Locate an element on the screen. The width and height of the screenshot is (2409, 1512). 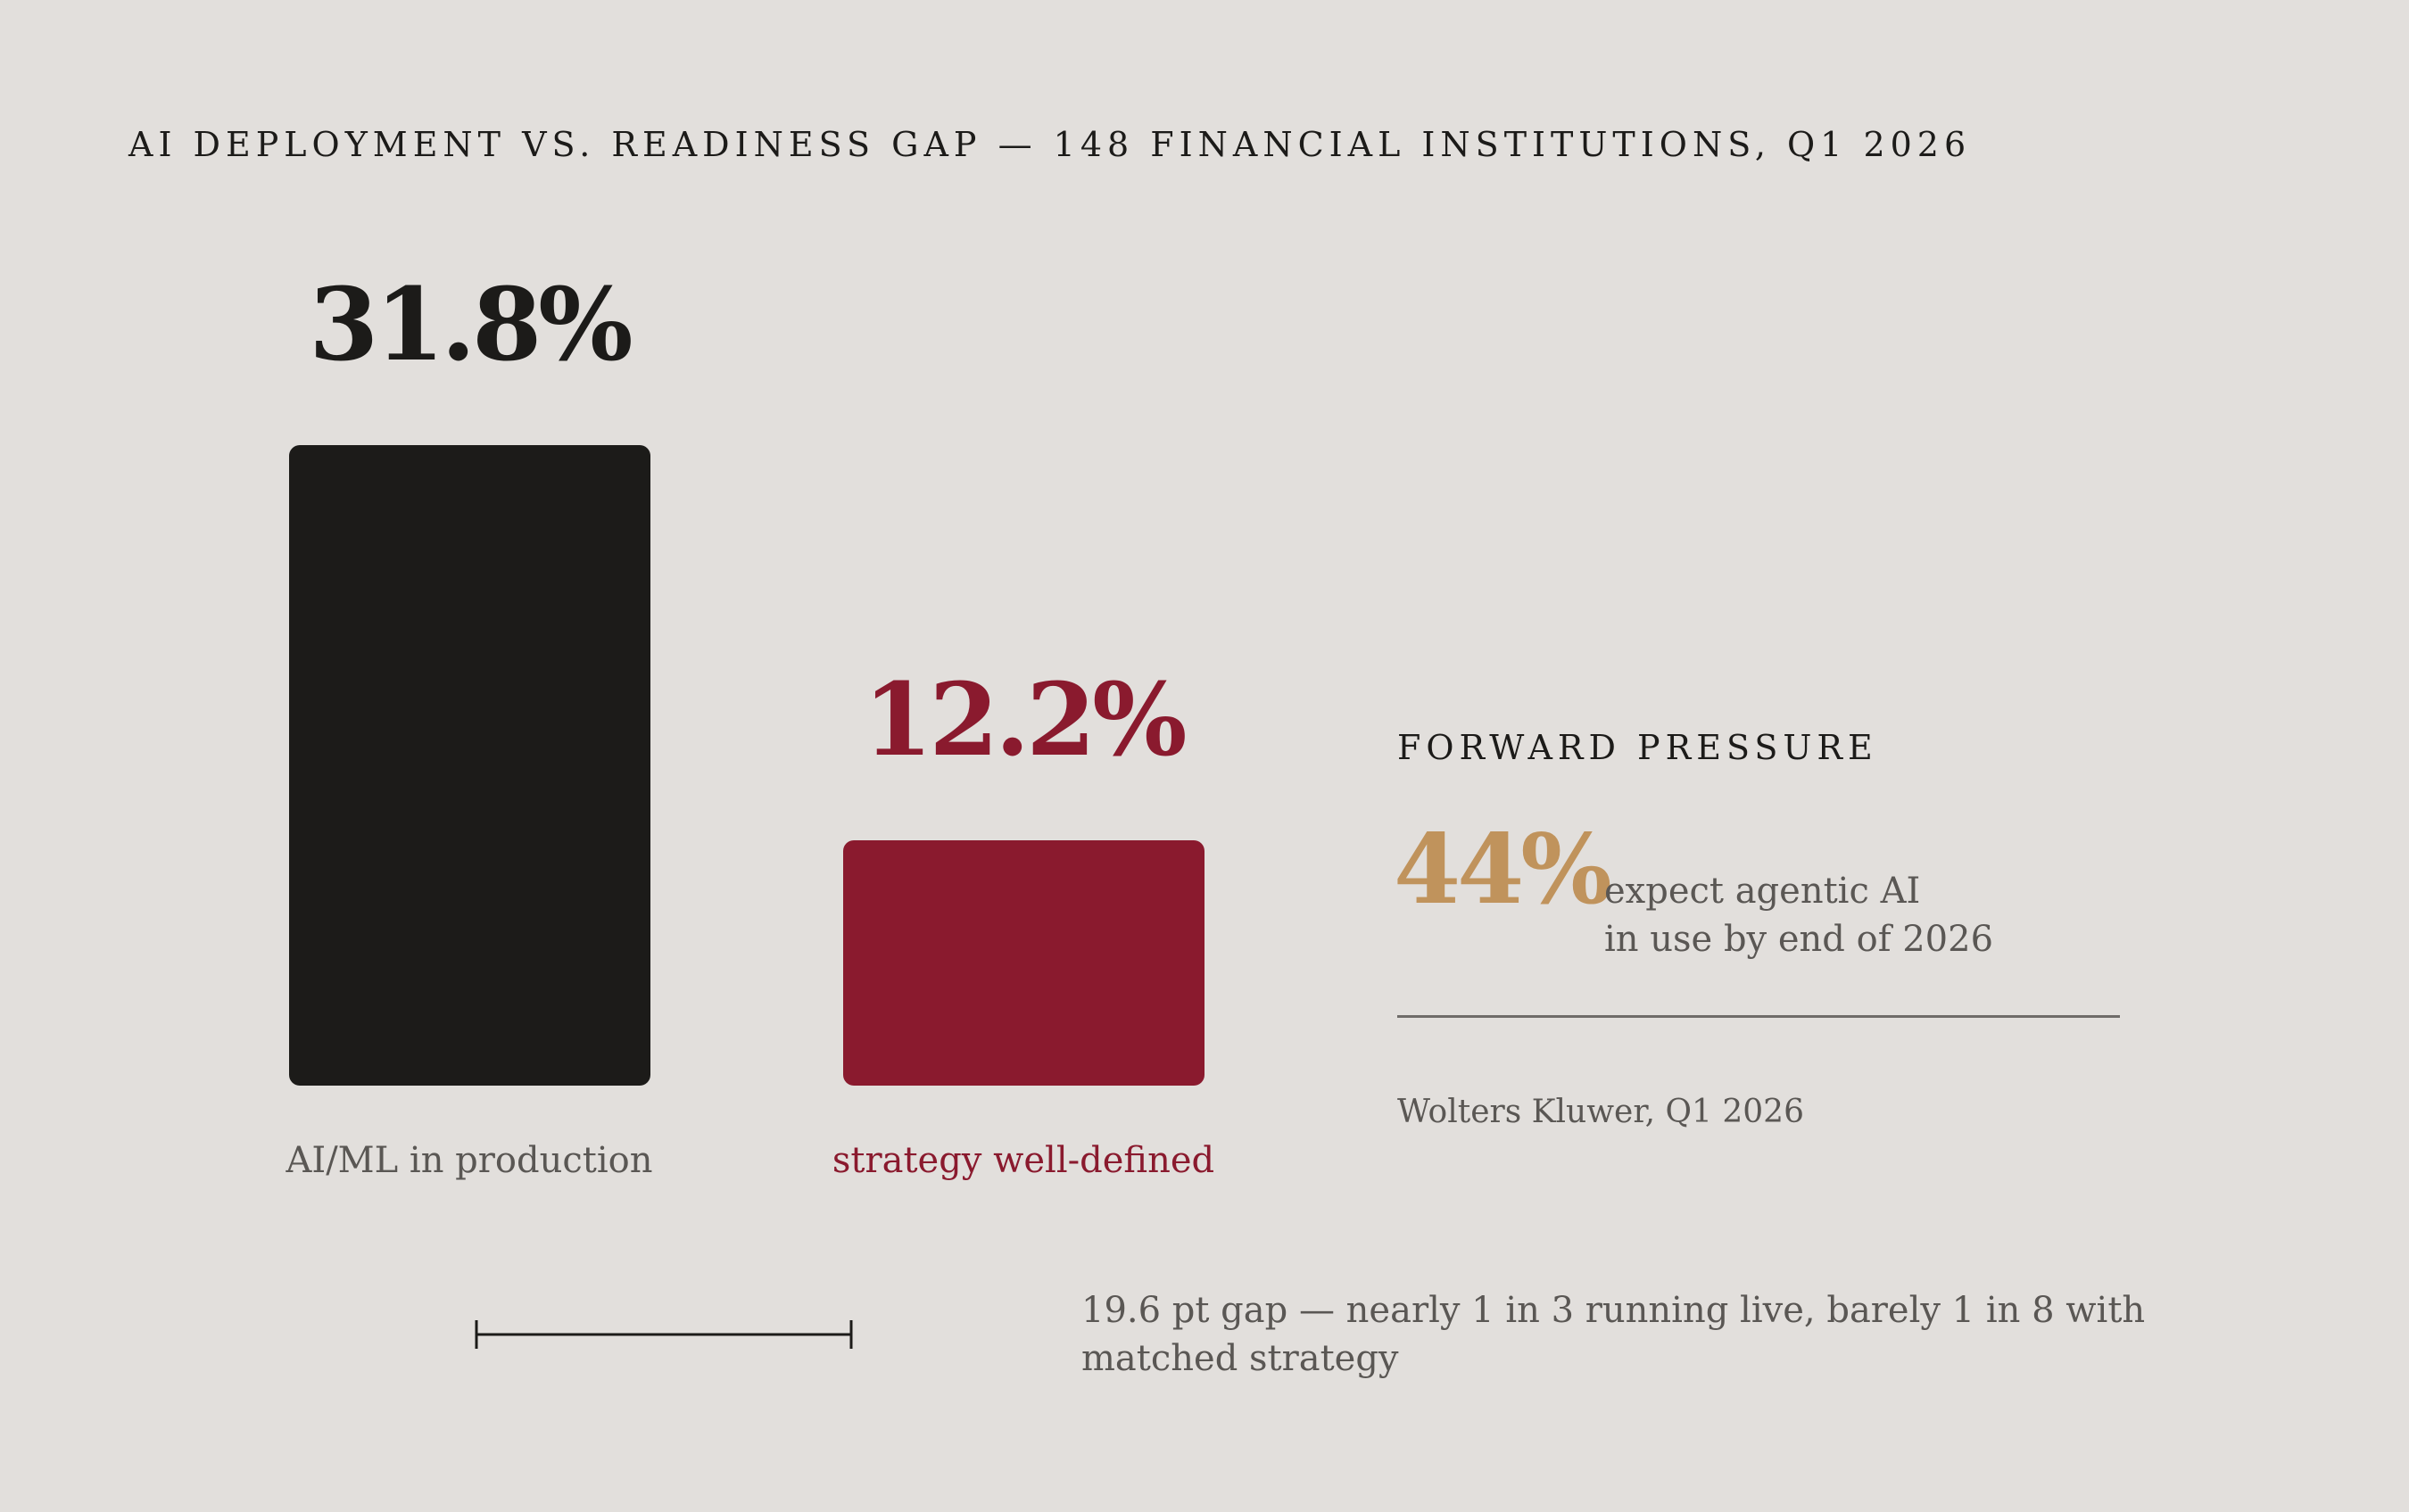
category-label-1: AI/ML in production is located at coordinates (470, 1160).